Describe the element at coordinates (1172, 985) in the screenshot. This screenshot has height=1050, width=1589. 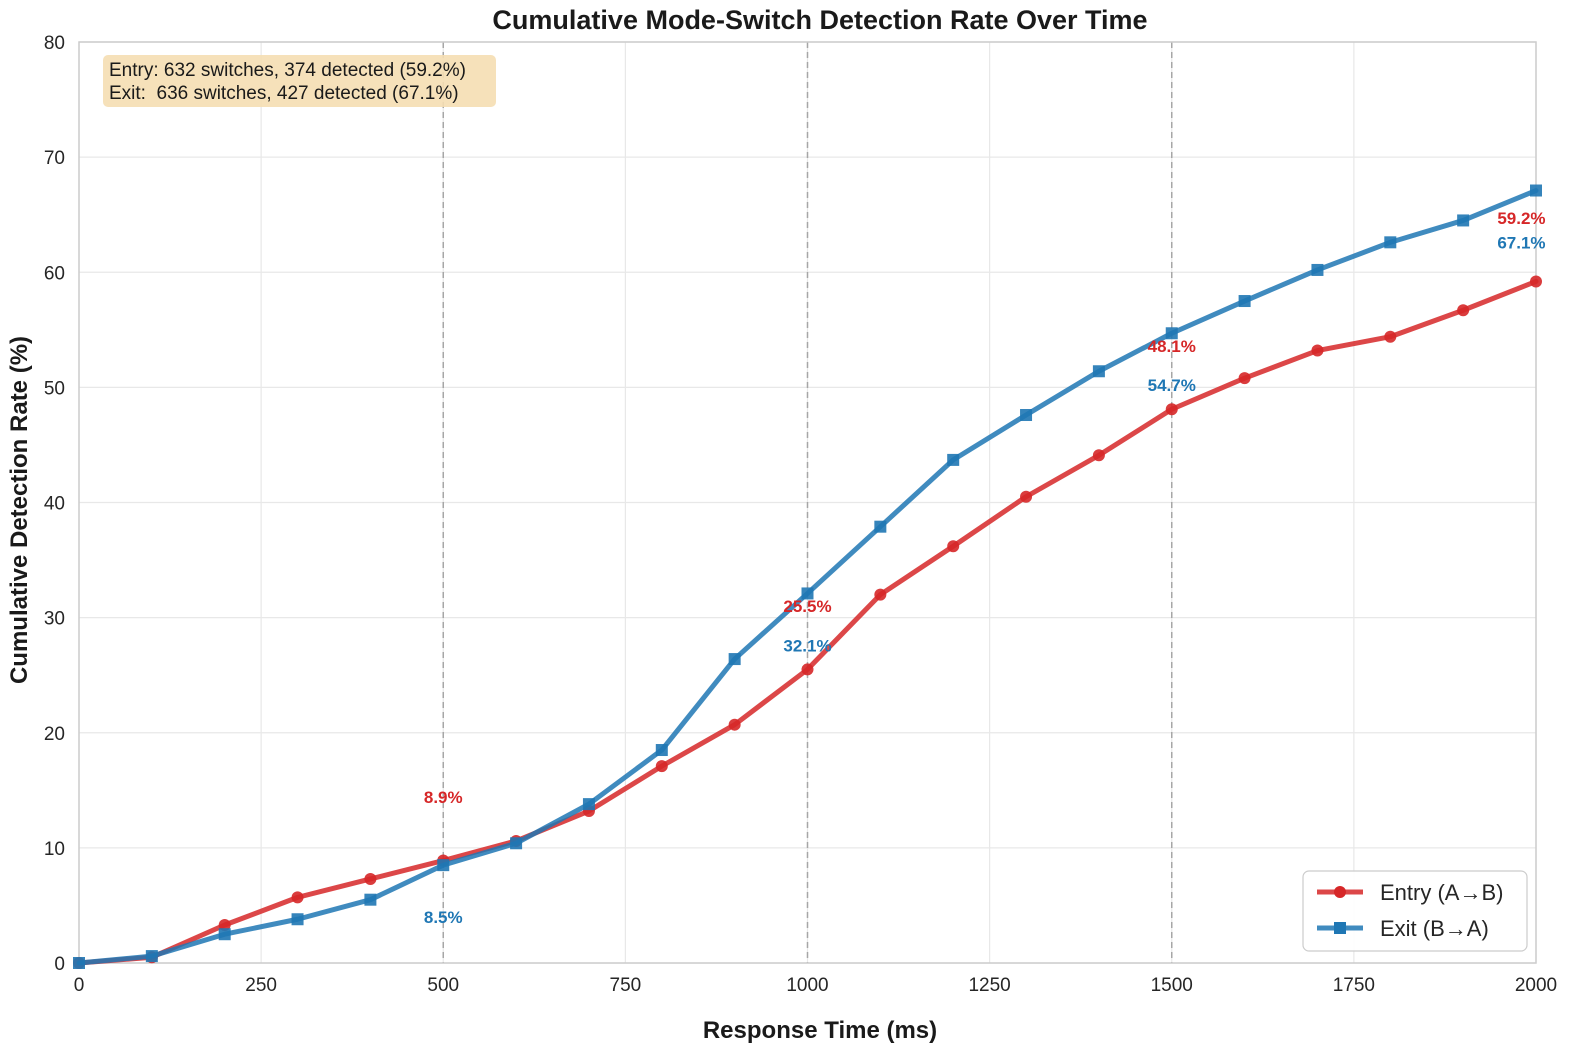
I see `x-tick-label: 1500` at that location.